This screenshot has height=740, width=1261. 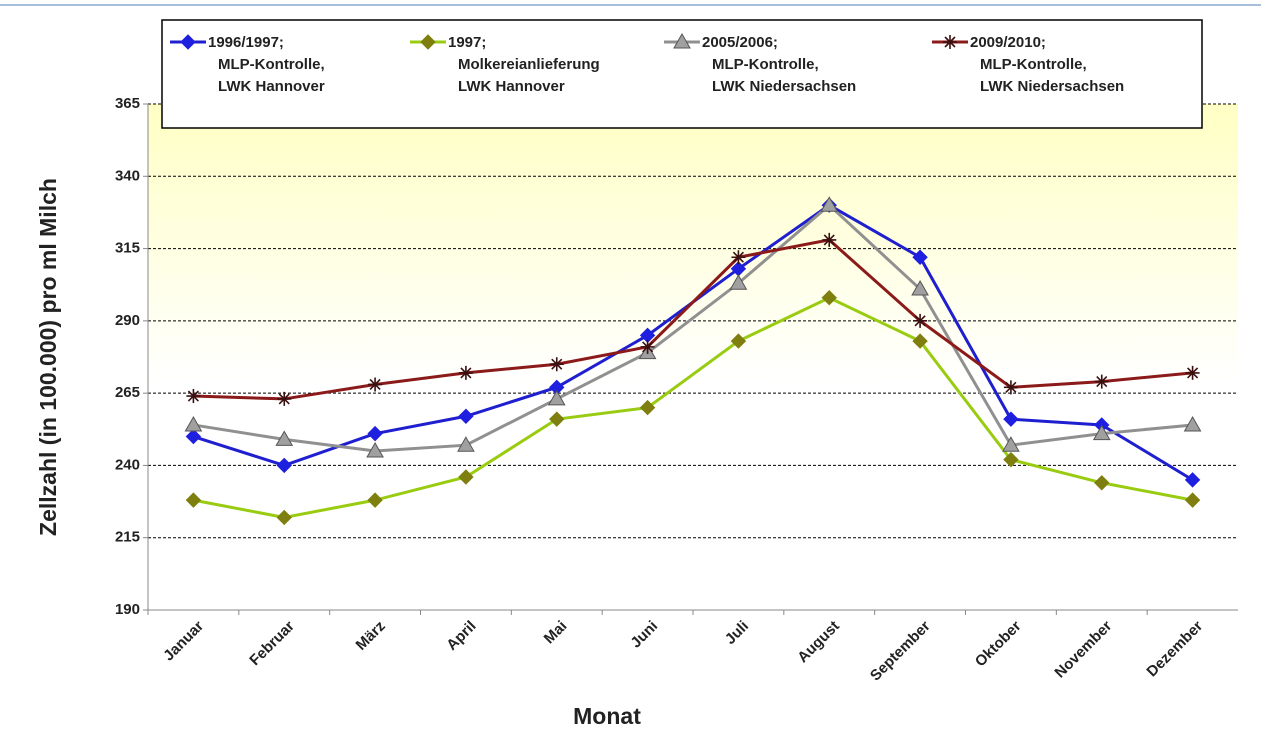 I want to click on legend-label: 1997; Molkereianlieferung LWK Hannover, so click(x=524, y=64).